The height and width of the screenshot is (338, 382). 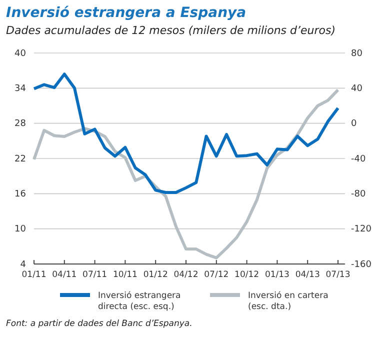 What do you see at coordinates (126, 13) in the screenshot?
I see `chart-title: Inversió estrangera a Espanya` at bounding box center [126, 13].